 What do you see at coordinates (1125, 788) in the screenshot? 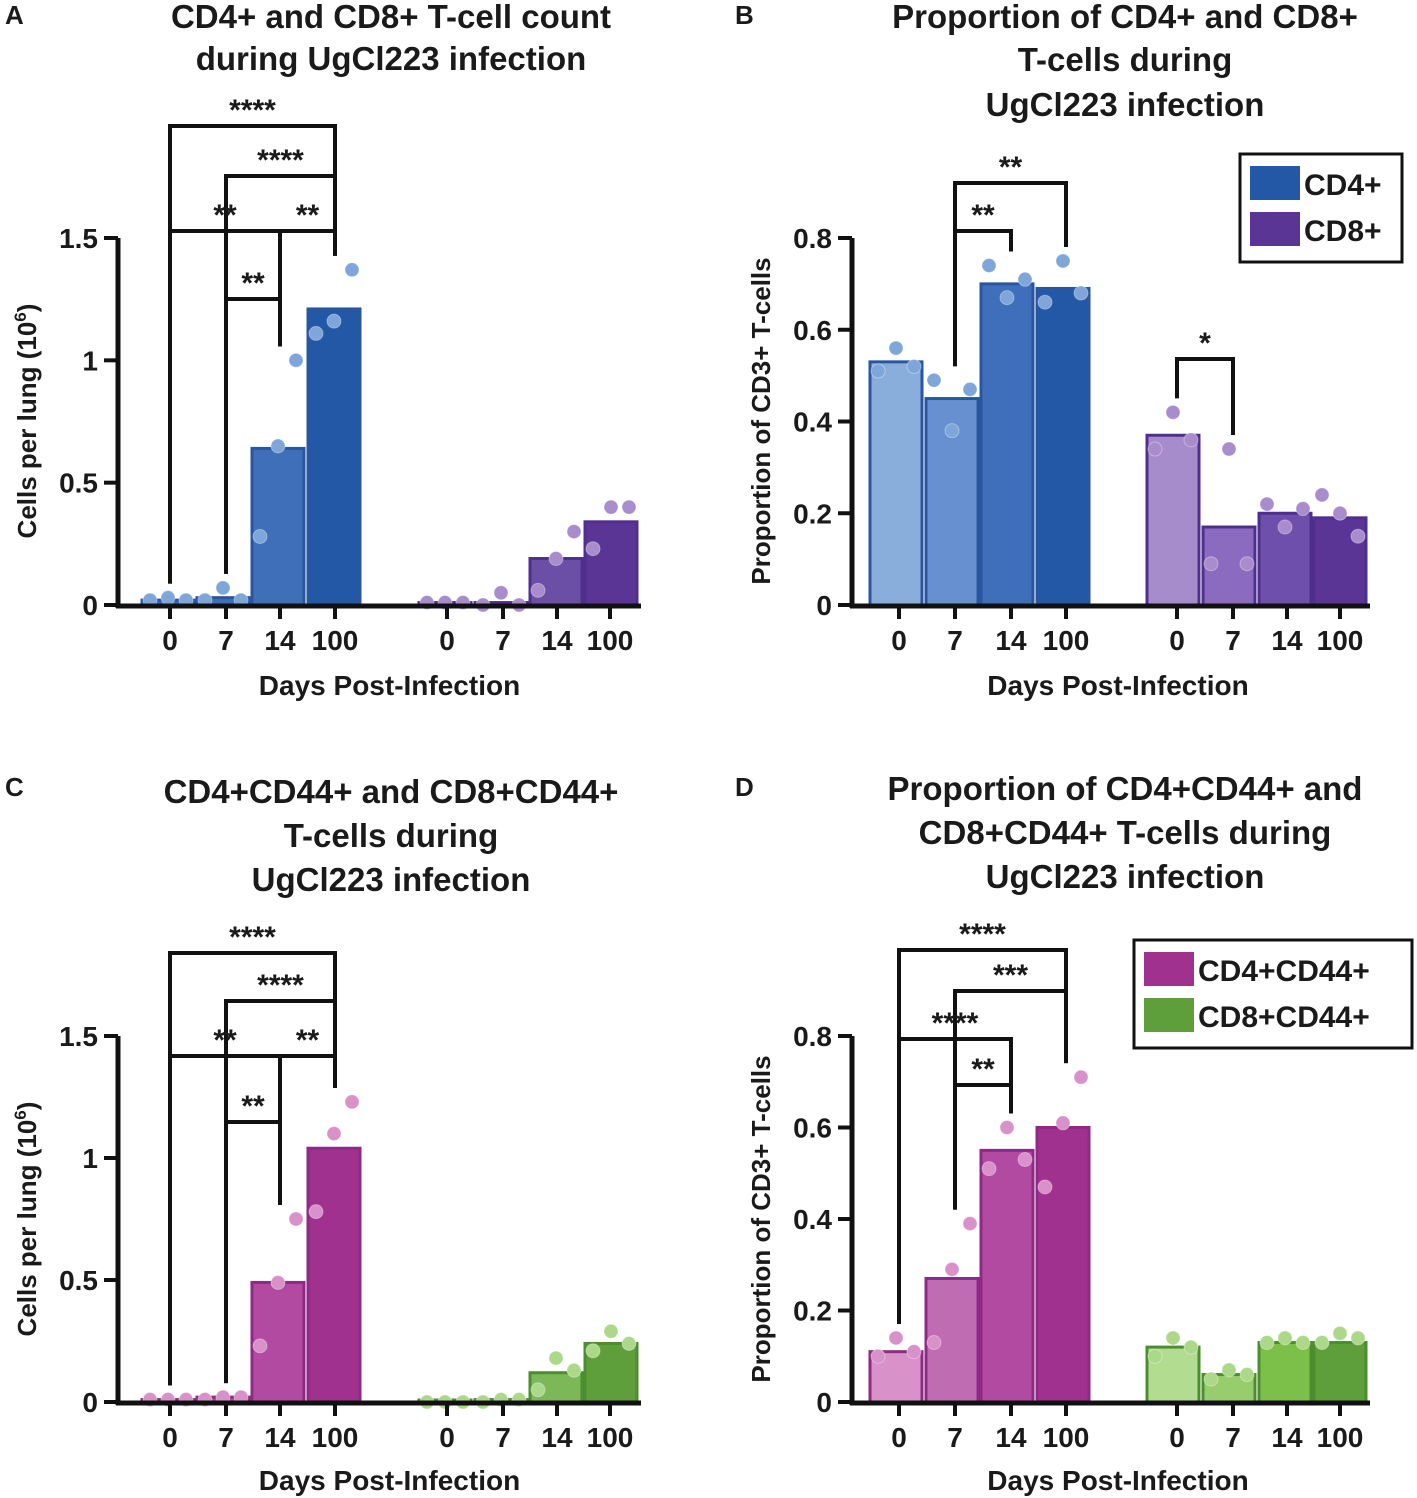
I see `chart-title-line: Proportion of CD4+CD44+ and` at bounding box center [1125, 788].